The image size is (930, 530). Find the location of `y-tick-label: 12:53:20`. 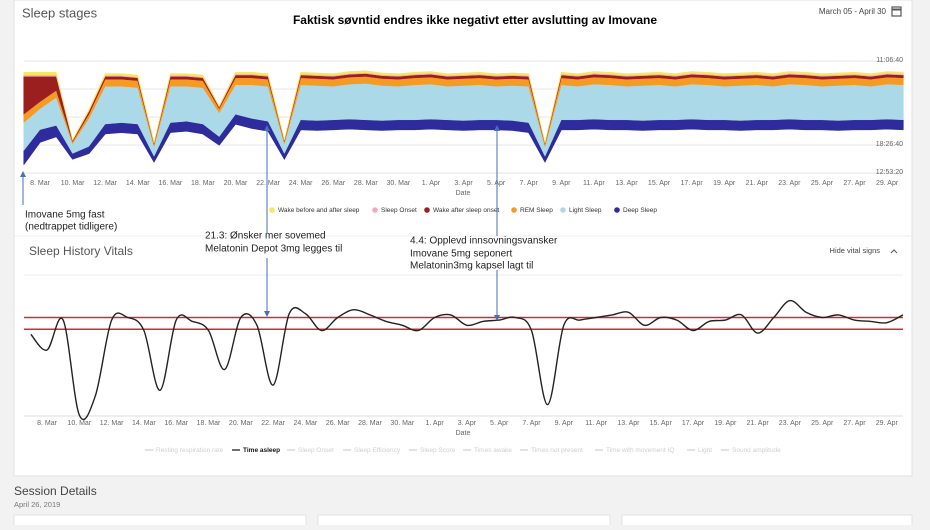

y-tick-label: 12:53:20 is located at coordinates (889, 172).